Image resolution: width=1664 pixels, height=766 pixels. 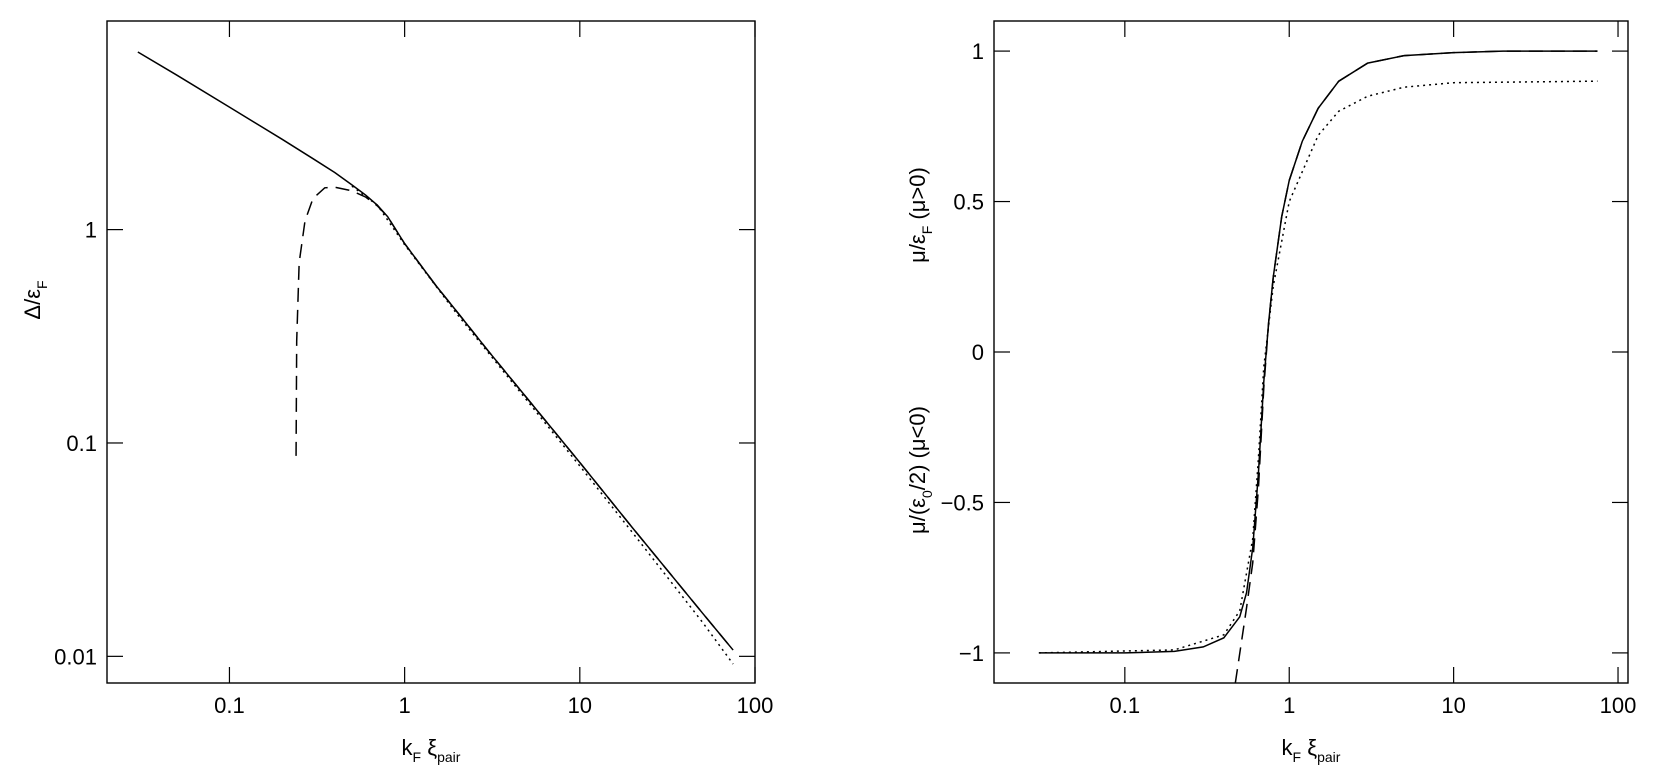 I want to click on label-text: μ/ε, so click(x=917, y=248).